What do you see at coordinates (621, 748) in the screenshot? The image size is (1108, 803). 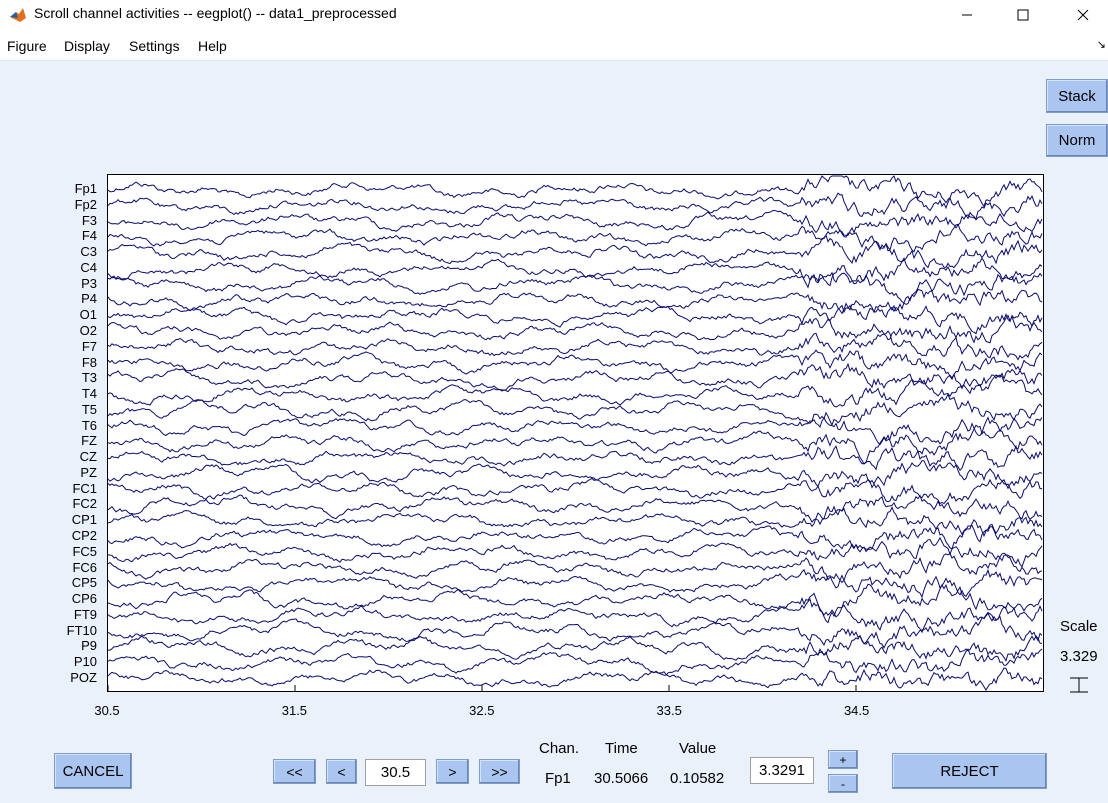 I see `time-header: Time` at bounding box center [621, 748].